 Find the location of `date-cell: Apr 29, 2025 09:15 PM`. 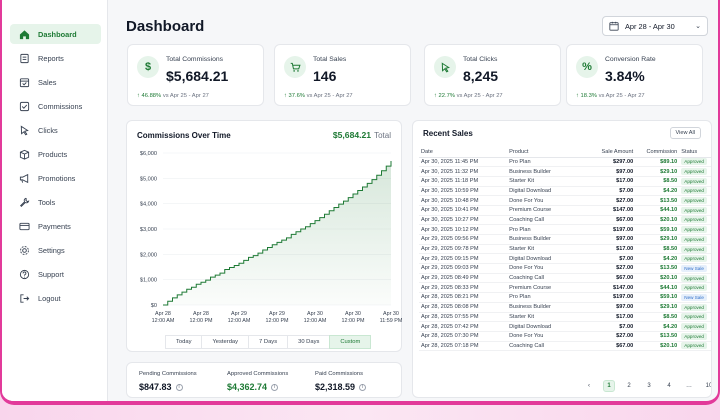

date-cell: Apr 29, 2025 09:15 PM is located at coordinates (463, 259).